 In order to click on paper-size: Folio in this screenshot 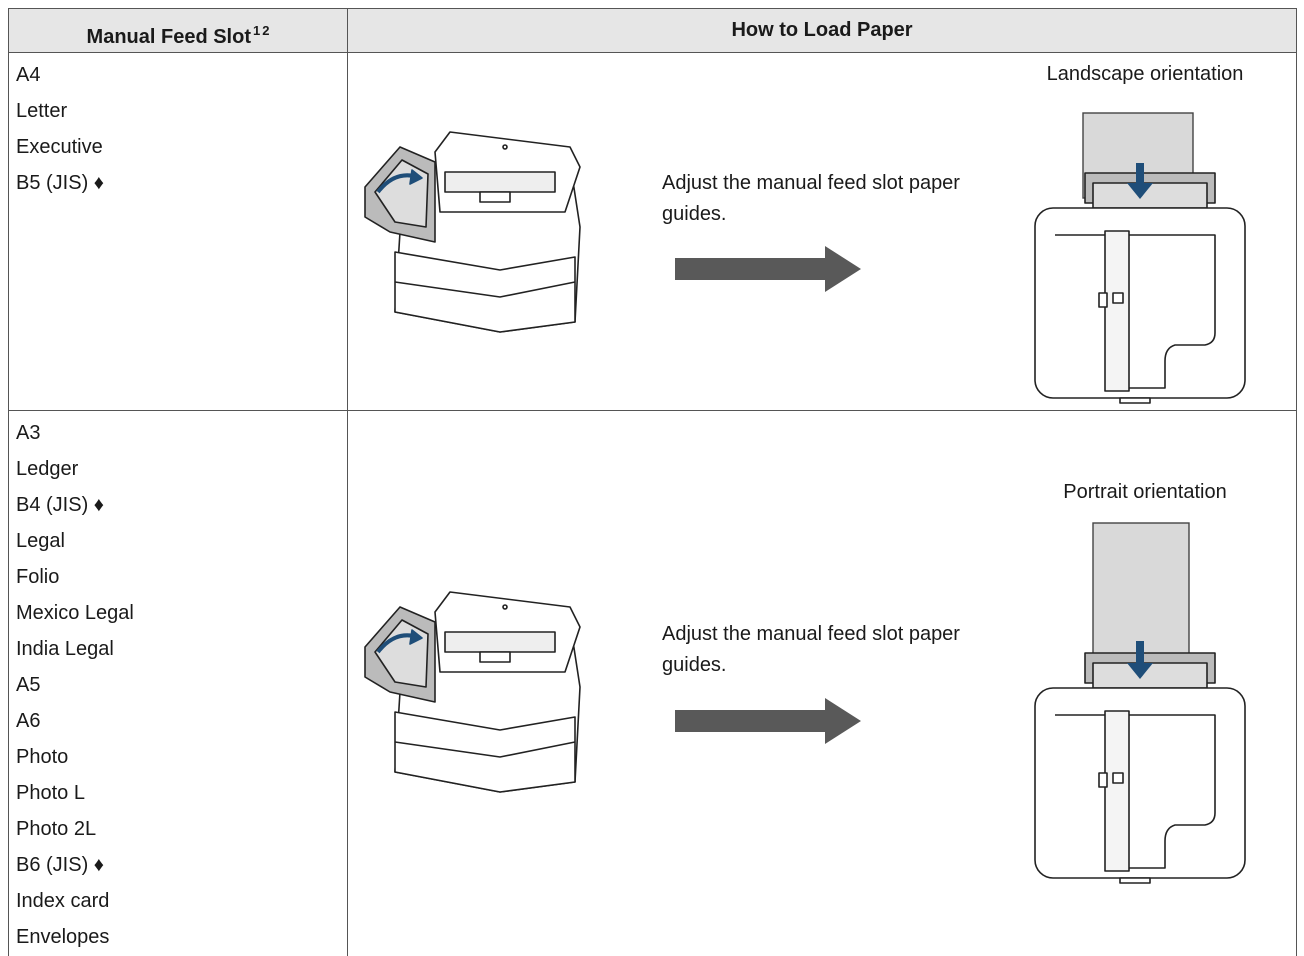, I will do `click(38, 577)`.